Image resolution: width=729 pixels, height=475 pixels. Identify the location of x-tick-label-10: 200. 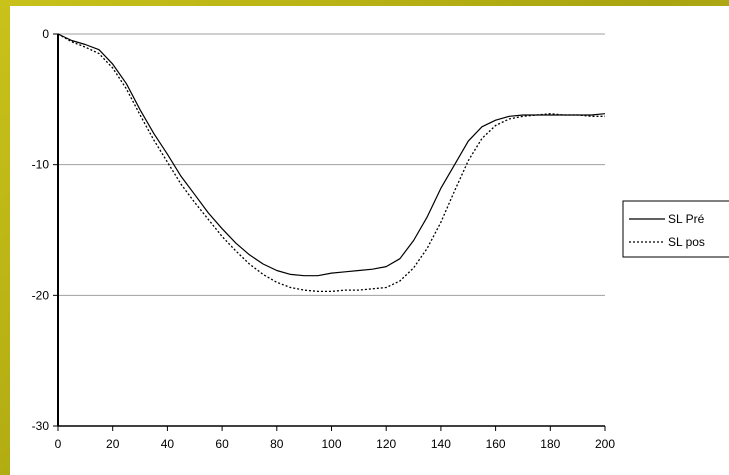
(605, 444).